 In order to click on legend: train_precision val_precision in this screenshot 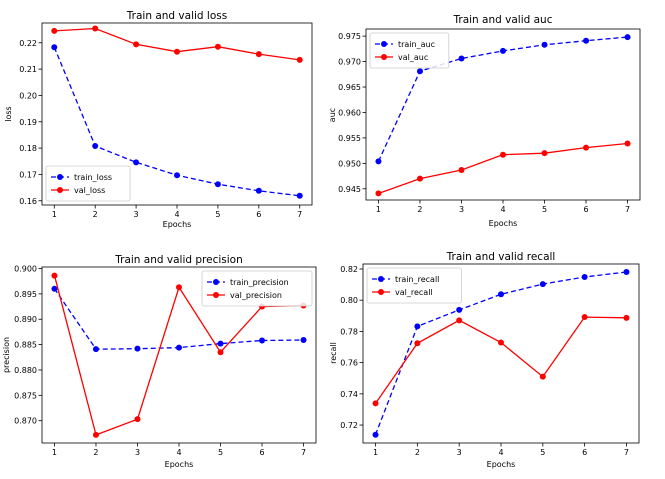, I will do `click(257, 288)`.